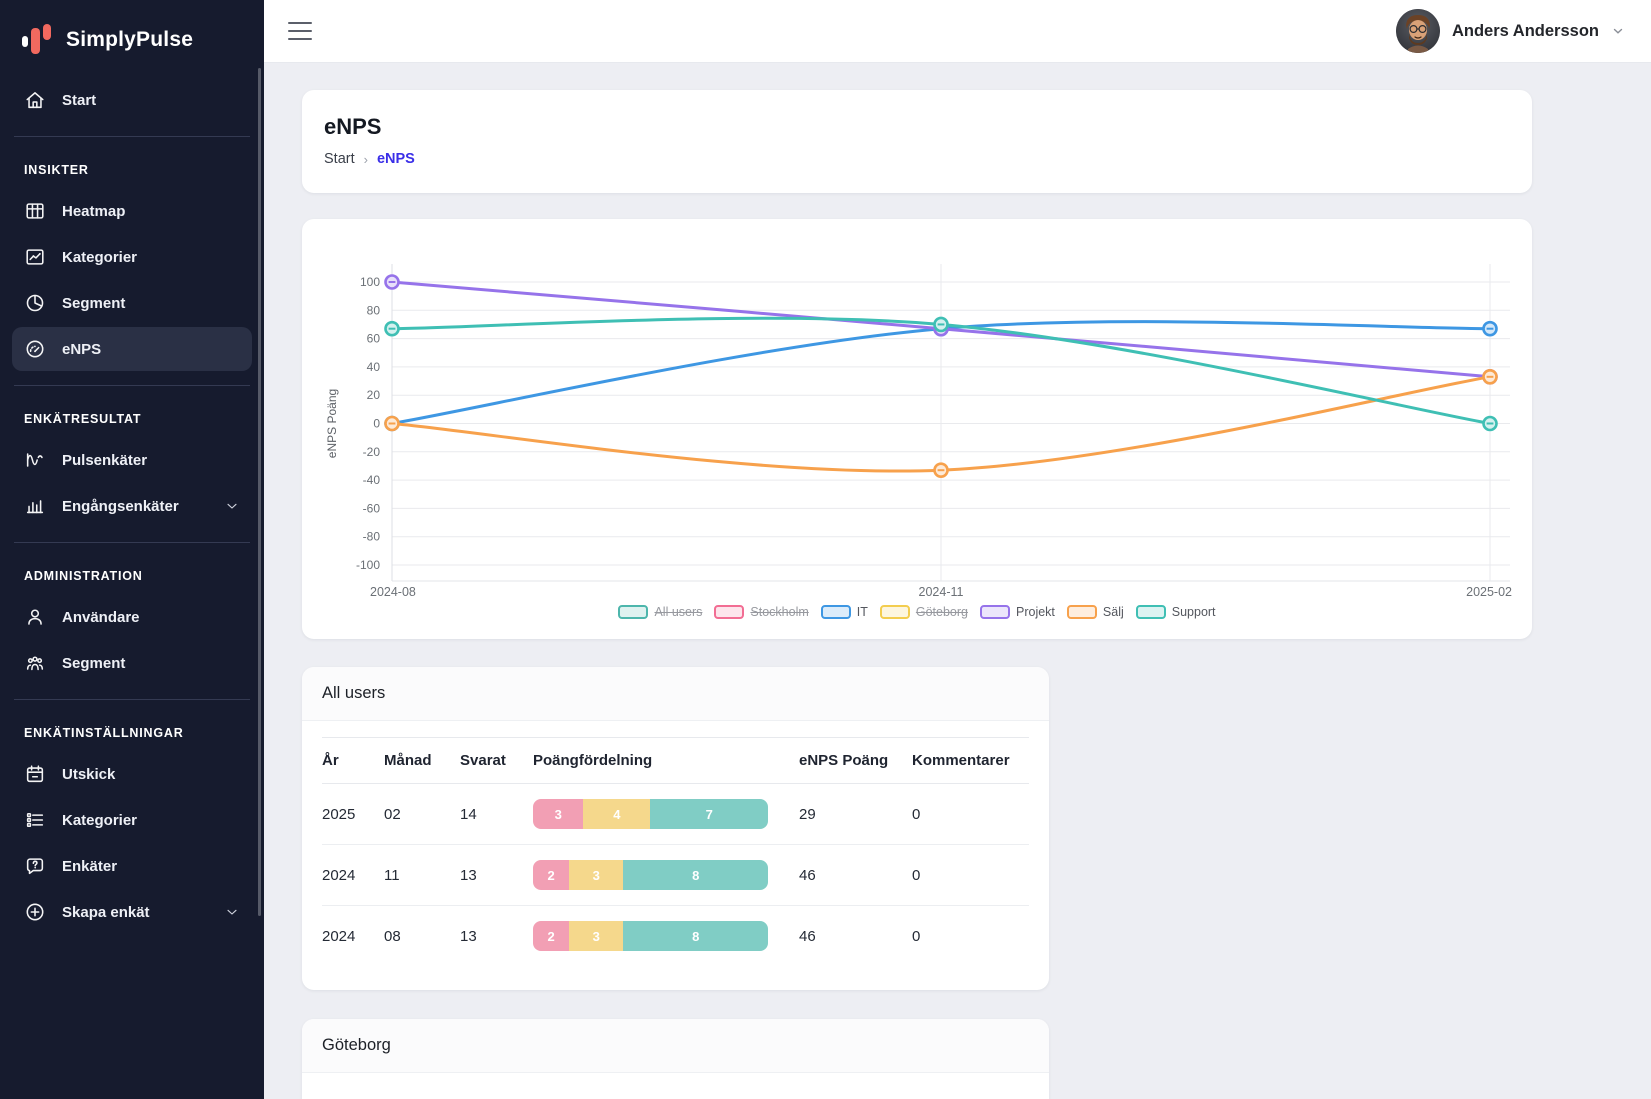 This screenshot has height=1099, width=1651. Describe the element at coordinates (374, 339) in the screenshot. I see `svg-text: 60` at that location.